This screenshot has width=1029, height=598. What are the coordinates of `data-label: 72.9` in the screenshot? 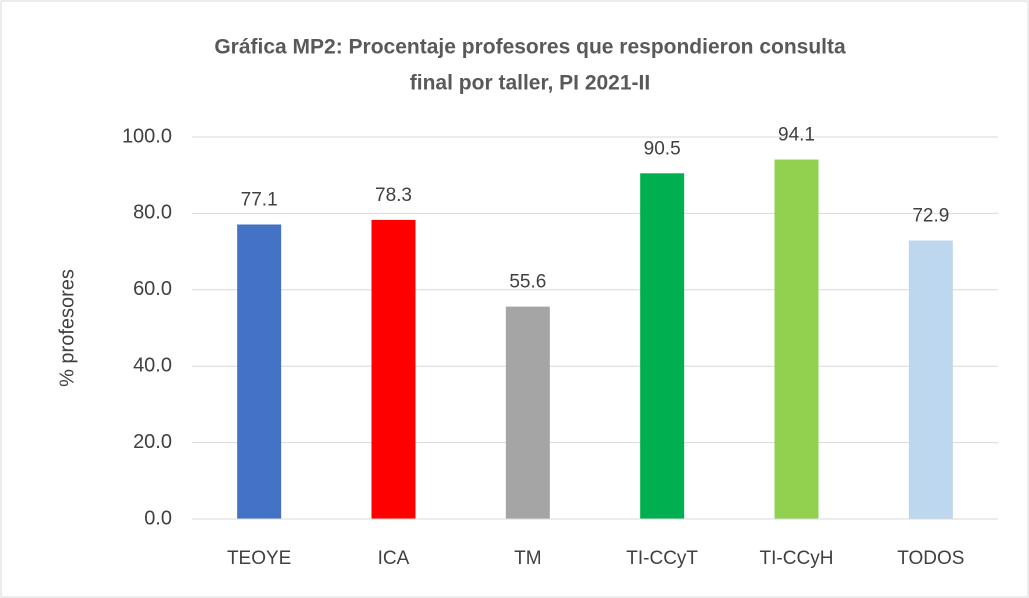 It's located at (930, 216).